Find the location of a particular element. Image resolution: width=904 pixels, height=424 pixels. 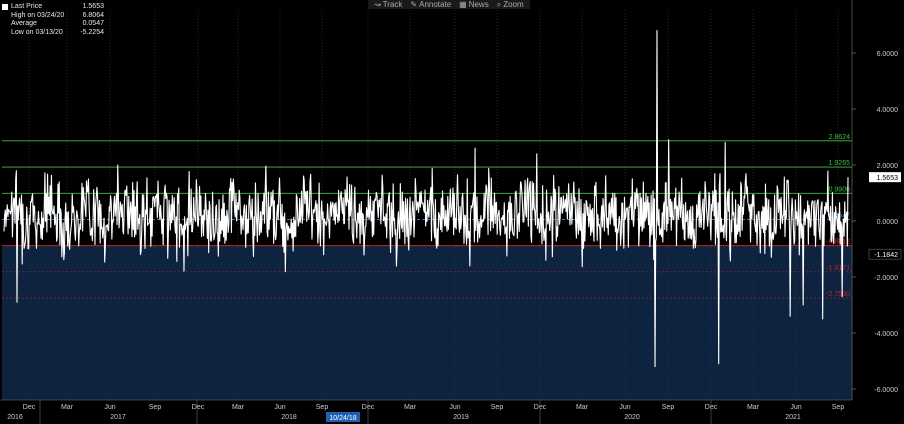

reference-label-5: -1.8171 is located at coordinates (838, 268).